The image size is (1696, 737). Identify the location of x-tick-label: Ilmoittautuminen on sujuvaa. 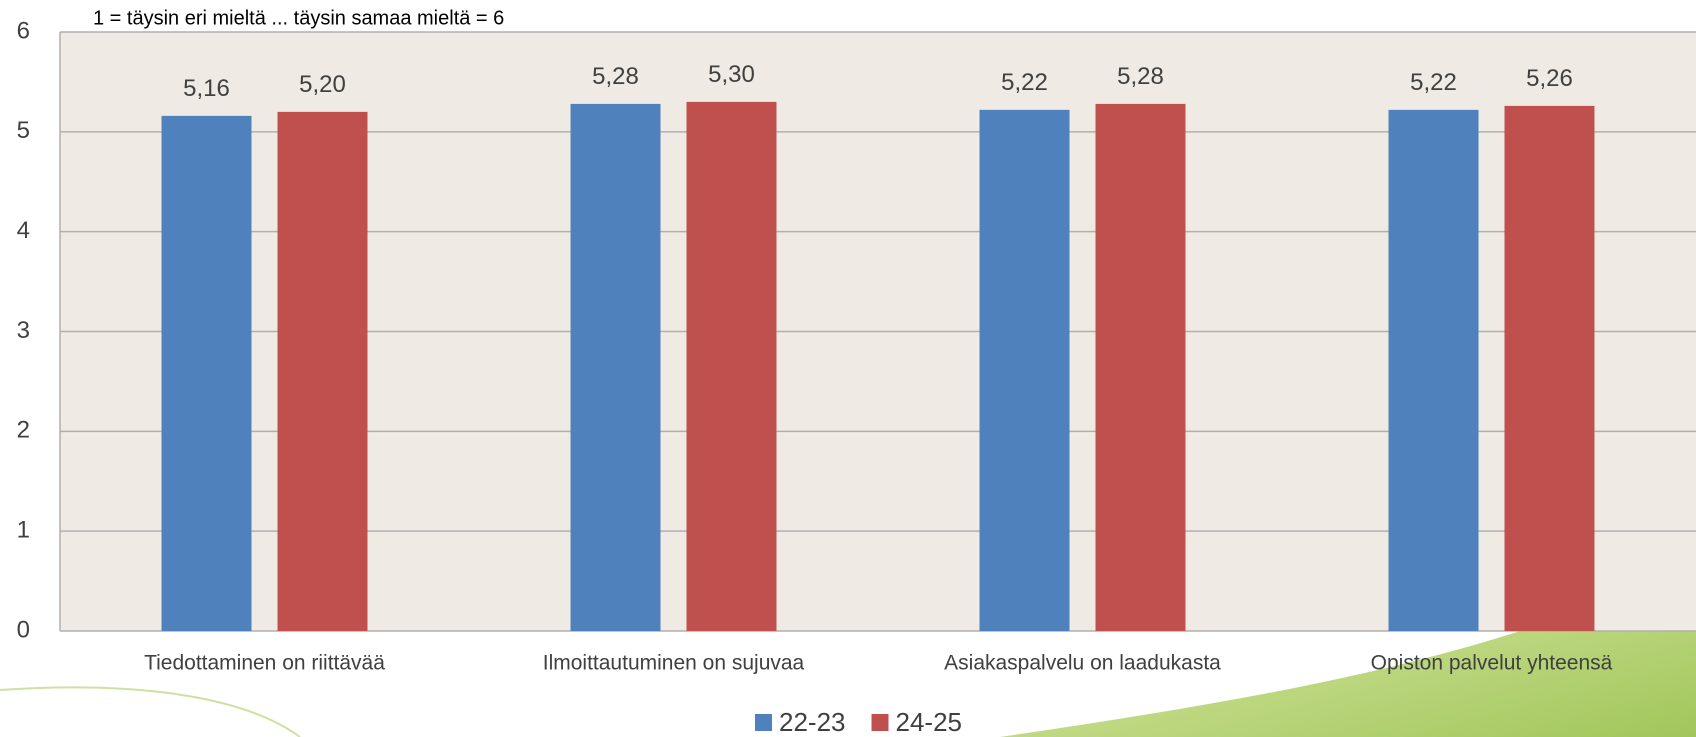
(674, 663).